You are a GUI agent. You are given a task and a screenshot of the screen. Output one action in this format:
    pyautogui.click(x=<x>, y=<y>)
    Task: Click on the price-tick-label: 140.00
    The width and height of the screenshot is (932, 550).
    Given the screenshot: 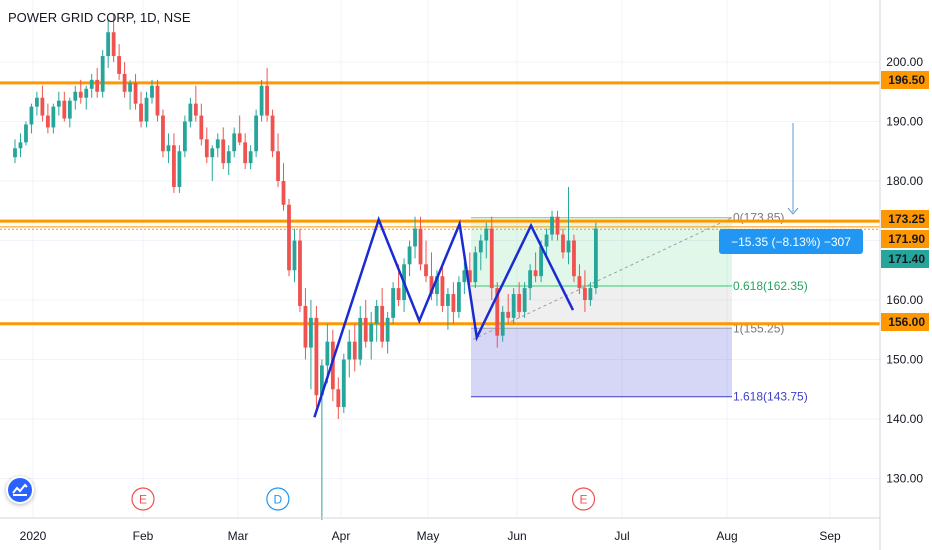 What is the action you would take?
    pyautogui.click(x=904, y=419)
    